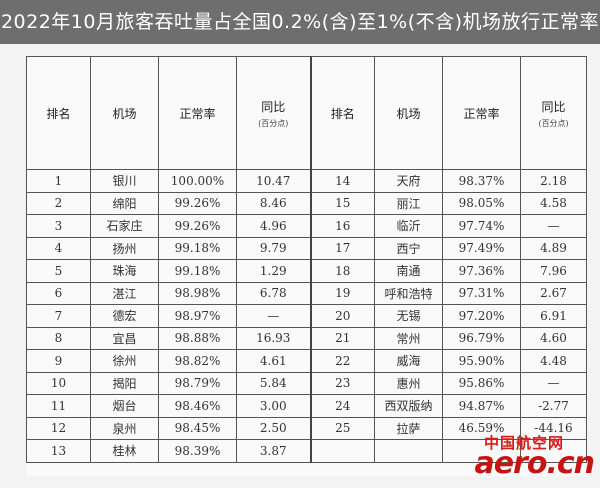  I want to click on cell-airport-right: 临沂, so click(408, 226).